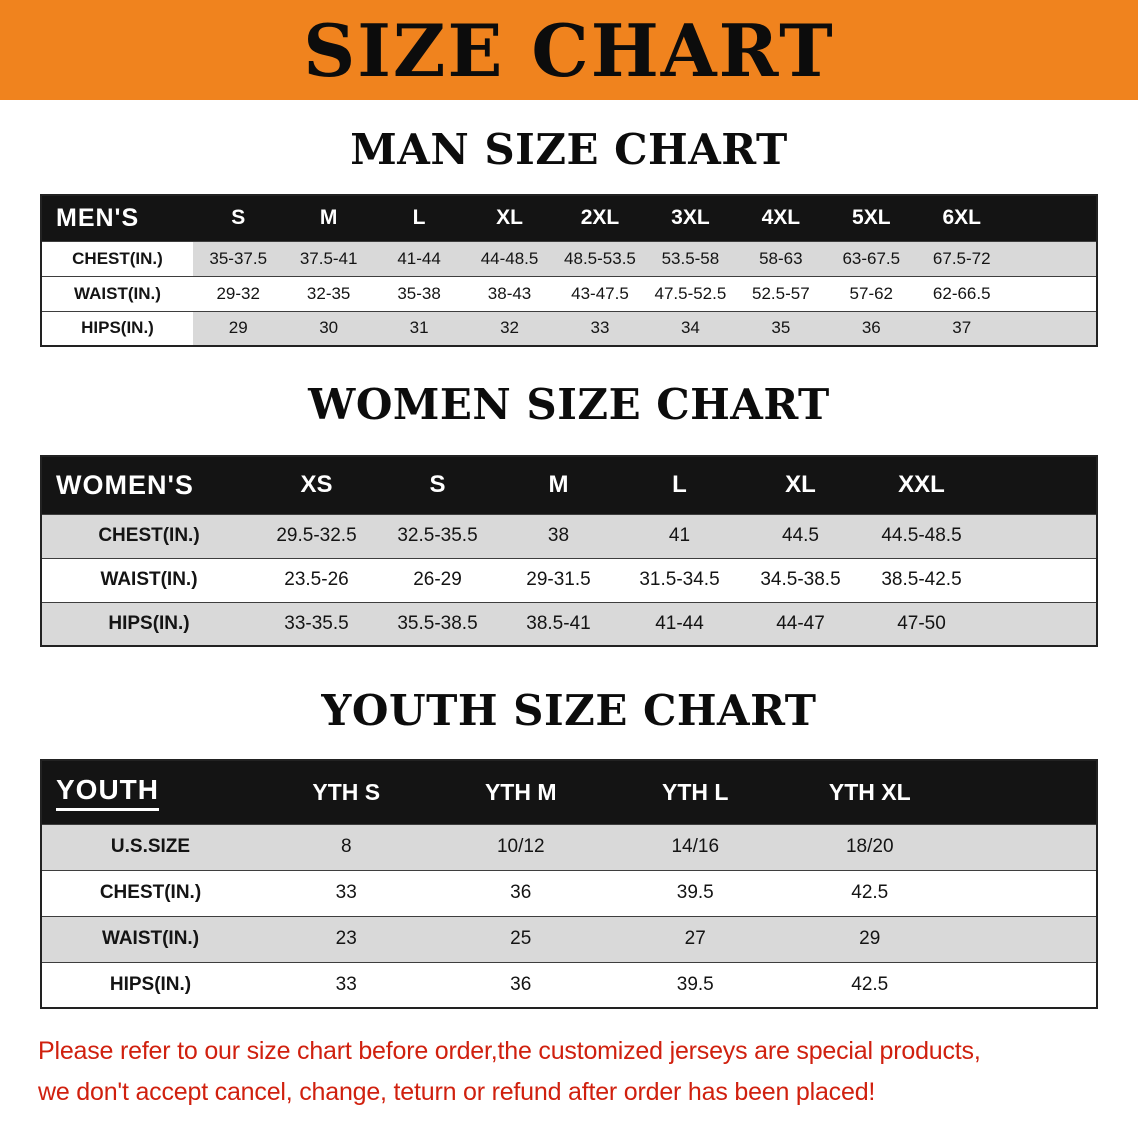  Describe the element at coordinates (679, 579) in the screenshot. I see `cell-text: 31.5-34.5` at that location.